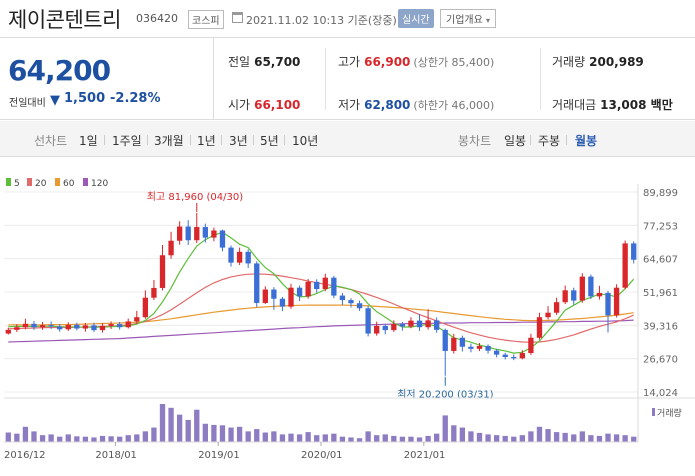 The height and width of the screenshot is (476, 695). Describe the element at coordinates (238, 141) in the screenshot. I see `tab-3y: 3년` at that location.